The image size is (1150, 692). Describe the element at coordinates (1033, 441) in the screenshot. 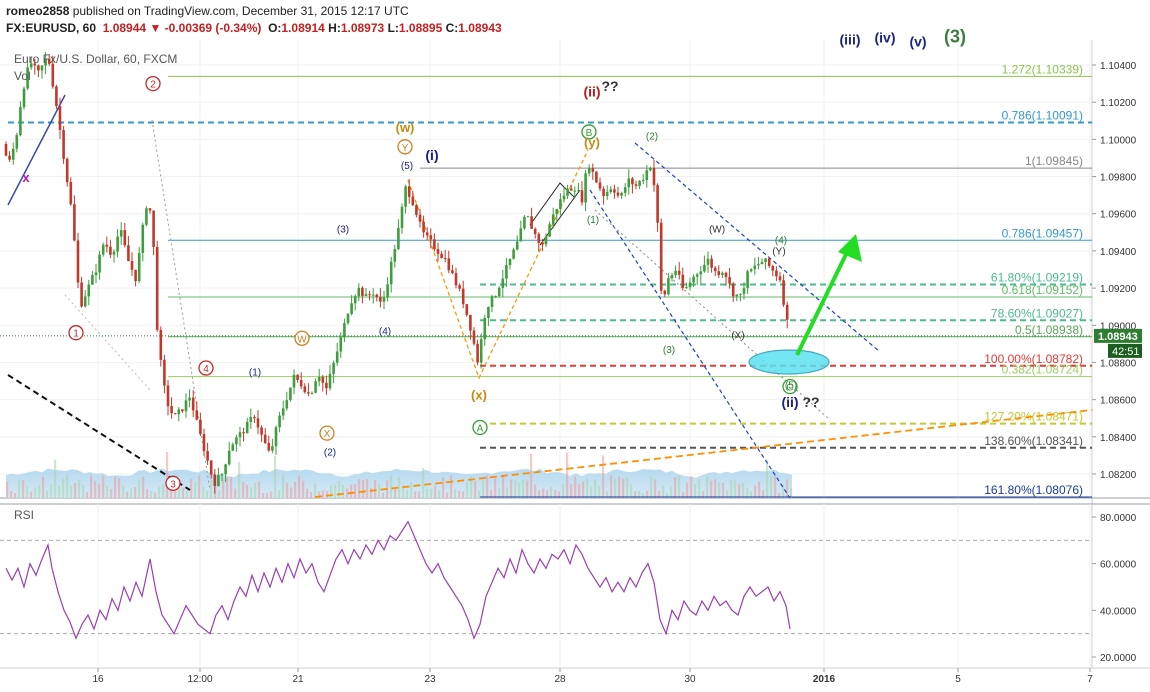

I see `fib-label: 138.60%(1.08341)` at that location.